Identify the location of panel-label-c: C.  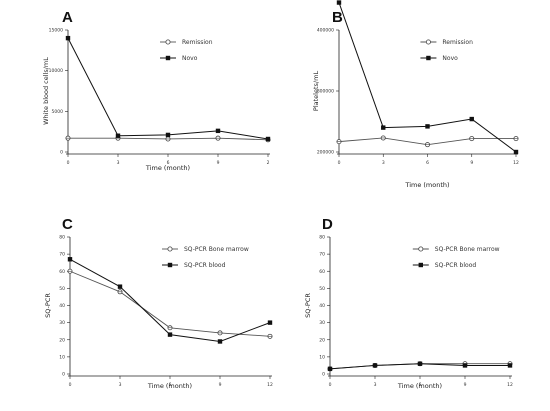
(67, 224).